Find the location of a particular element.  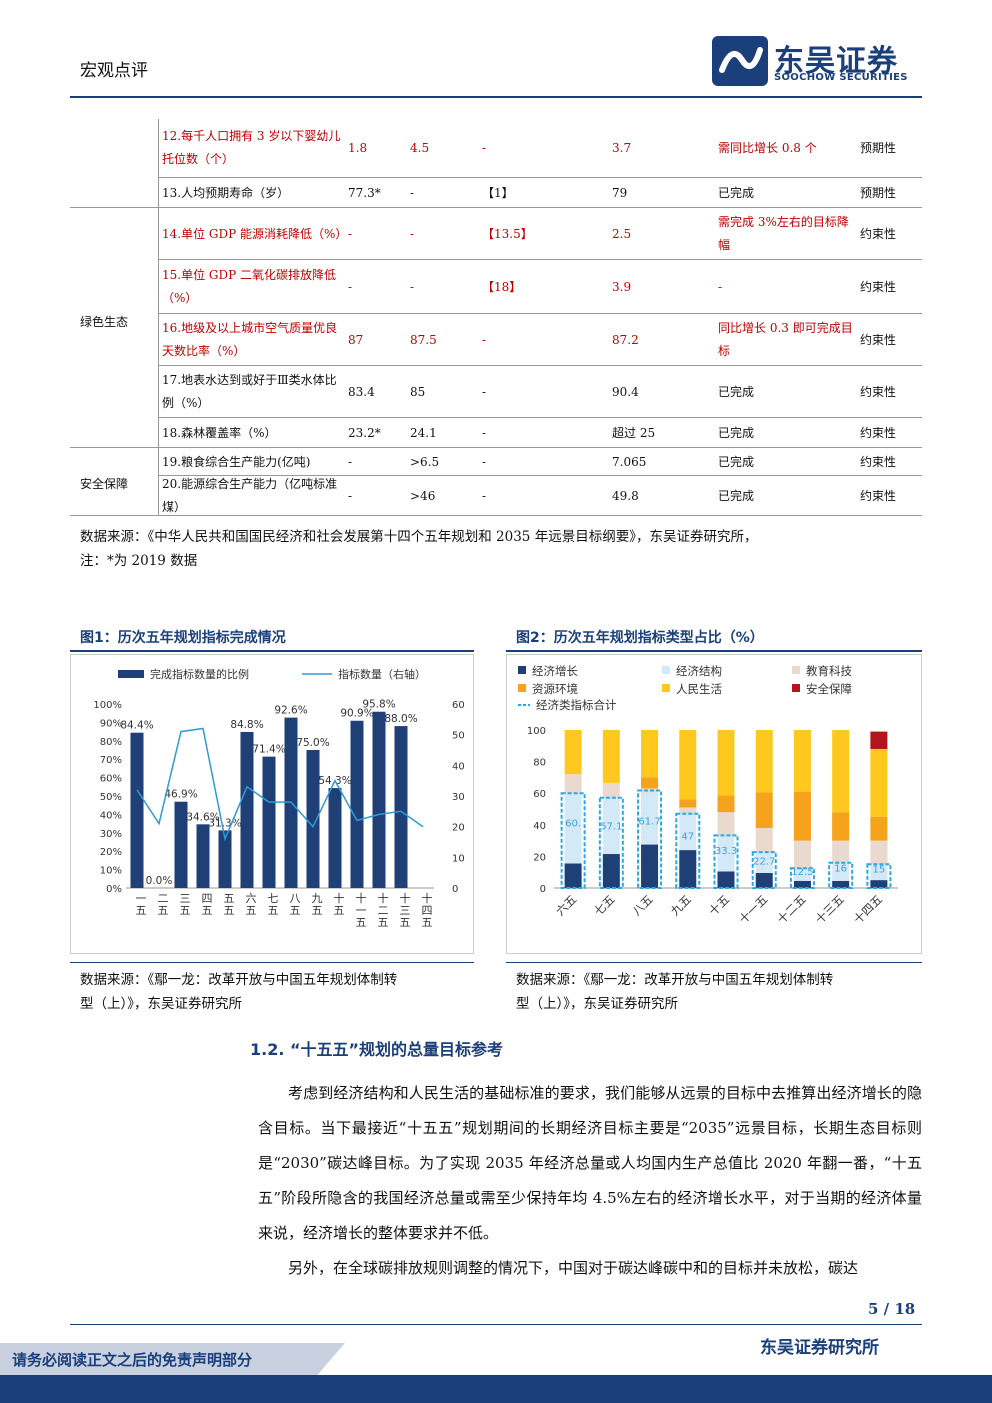

x-tick-group: 六五 is located at coordinates (251, 904).